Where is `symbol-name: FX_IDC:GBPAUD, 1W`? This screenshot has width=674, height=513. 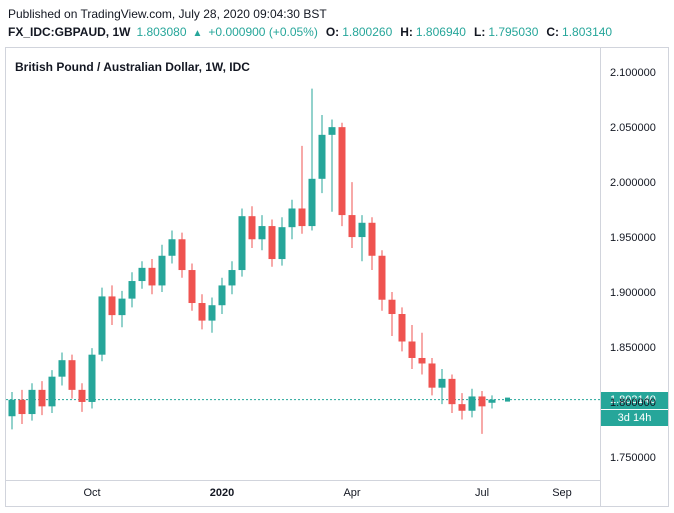
symbol-name: FX_IDC:GBPAUD, 1W is located at coordinates (69, 32).